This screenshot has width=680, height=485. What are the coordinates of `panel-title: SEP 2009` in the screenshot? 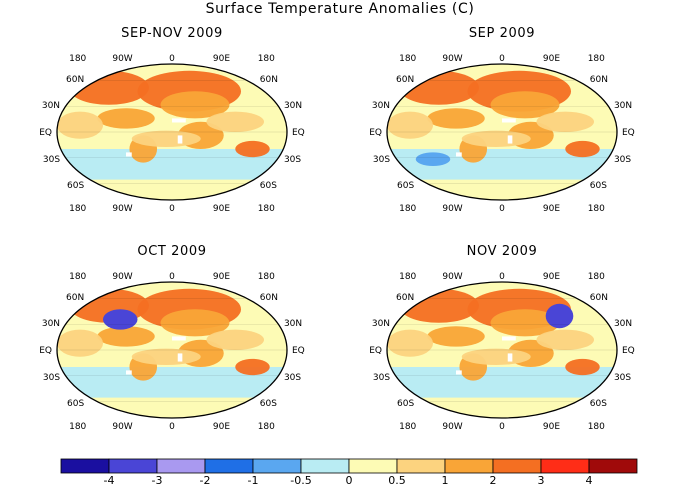 It's located at (502, 33).